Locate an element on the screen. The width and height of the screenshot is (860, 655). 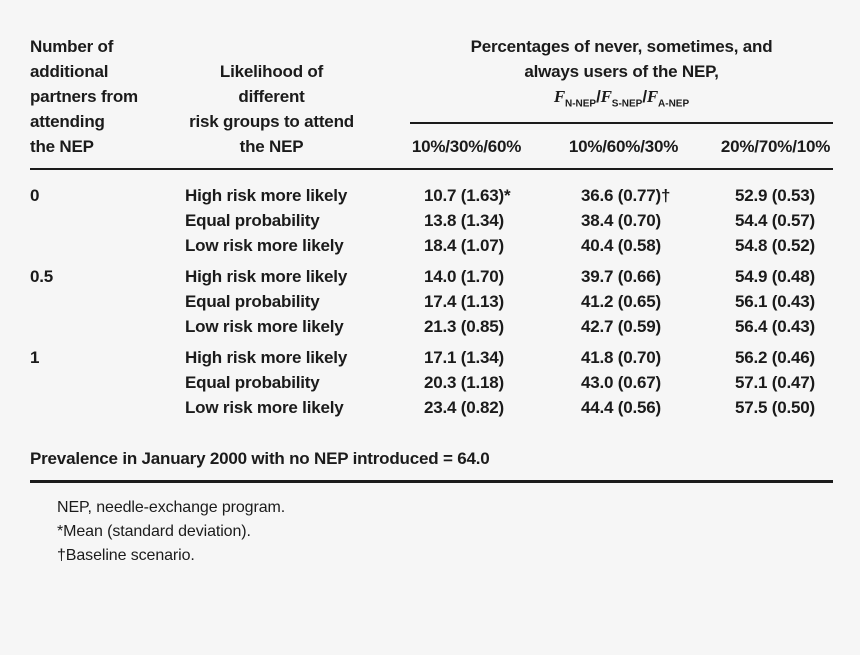
value-cell: 14.0 (1.70) is located at coordinates (464, 276).